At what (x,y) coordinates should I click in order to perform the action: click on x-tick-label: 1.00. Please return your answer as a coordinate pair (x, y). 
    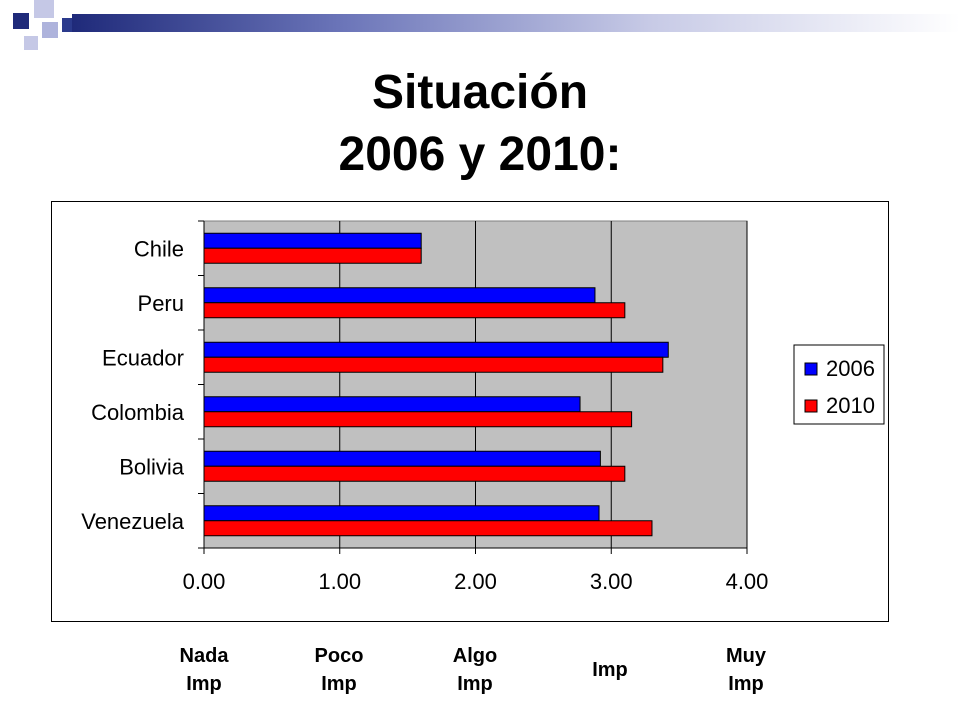
    Looking at the image, I should click on (339, 581).